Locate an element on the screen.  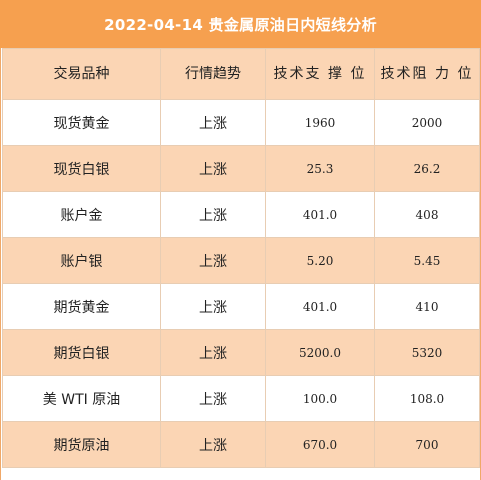
cell-name: 期货白银 is located at coordinates (81, 352).